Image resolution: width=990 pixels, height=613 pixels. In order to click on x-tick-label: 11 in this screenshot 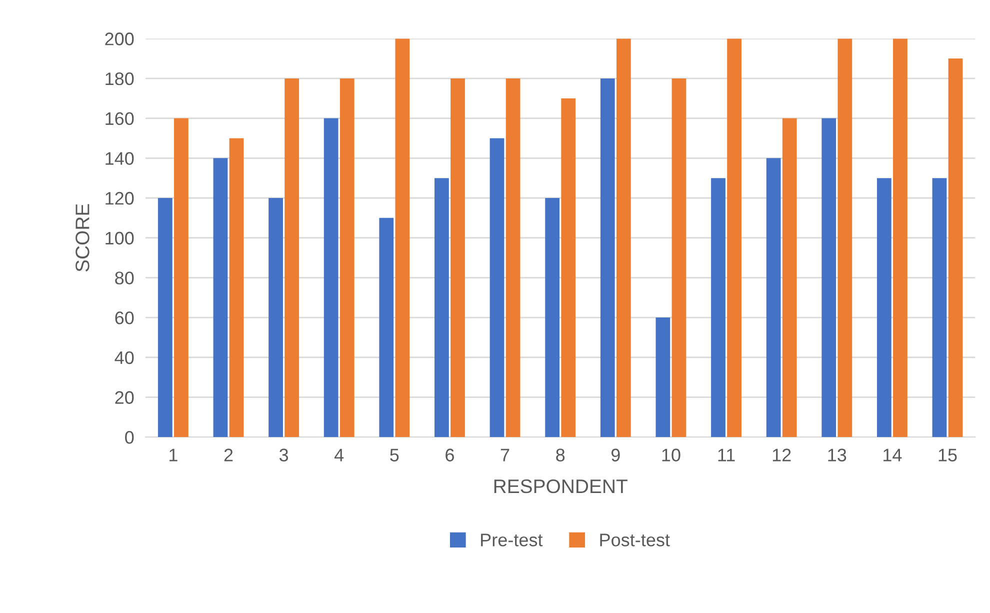, I will do `click(726, 455)`.